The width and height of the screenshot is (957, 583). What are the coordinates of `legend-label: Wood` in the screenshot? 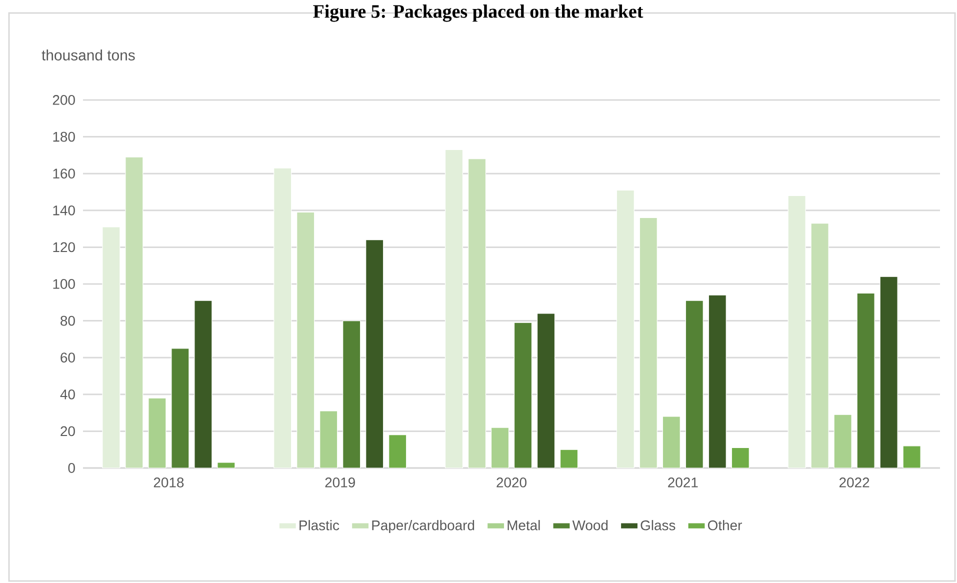 It's located at (590, 525).